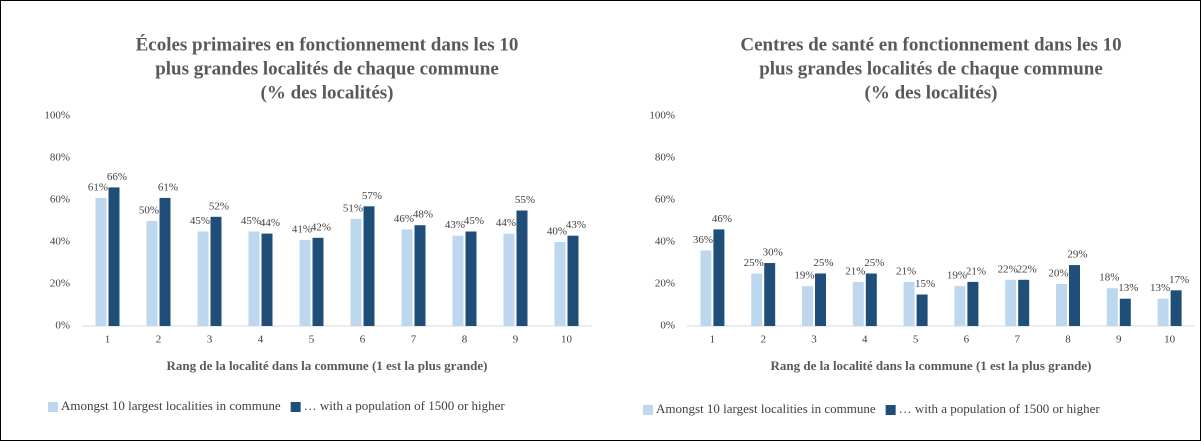  I want to click on legend-label: Amongst 10 largest localities in commune, so click(171, 405).